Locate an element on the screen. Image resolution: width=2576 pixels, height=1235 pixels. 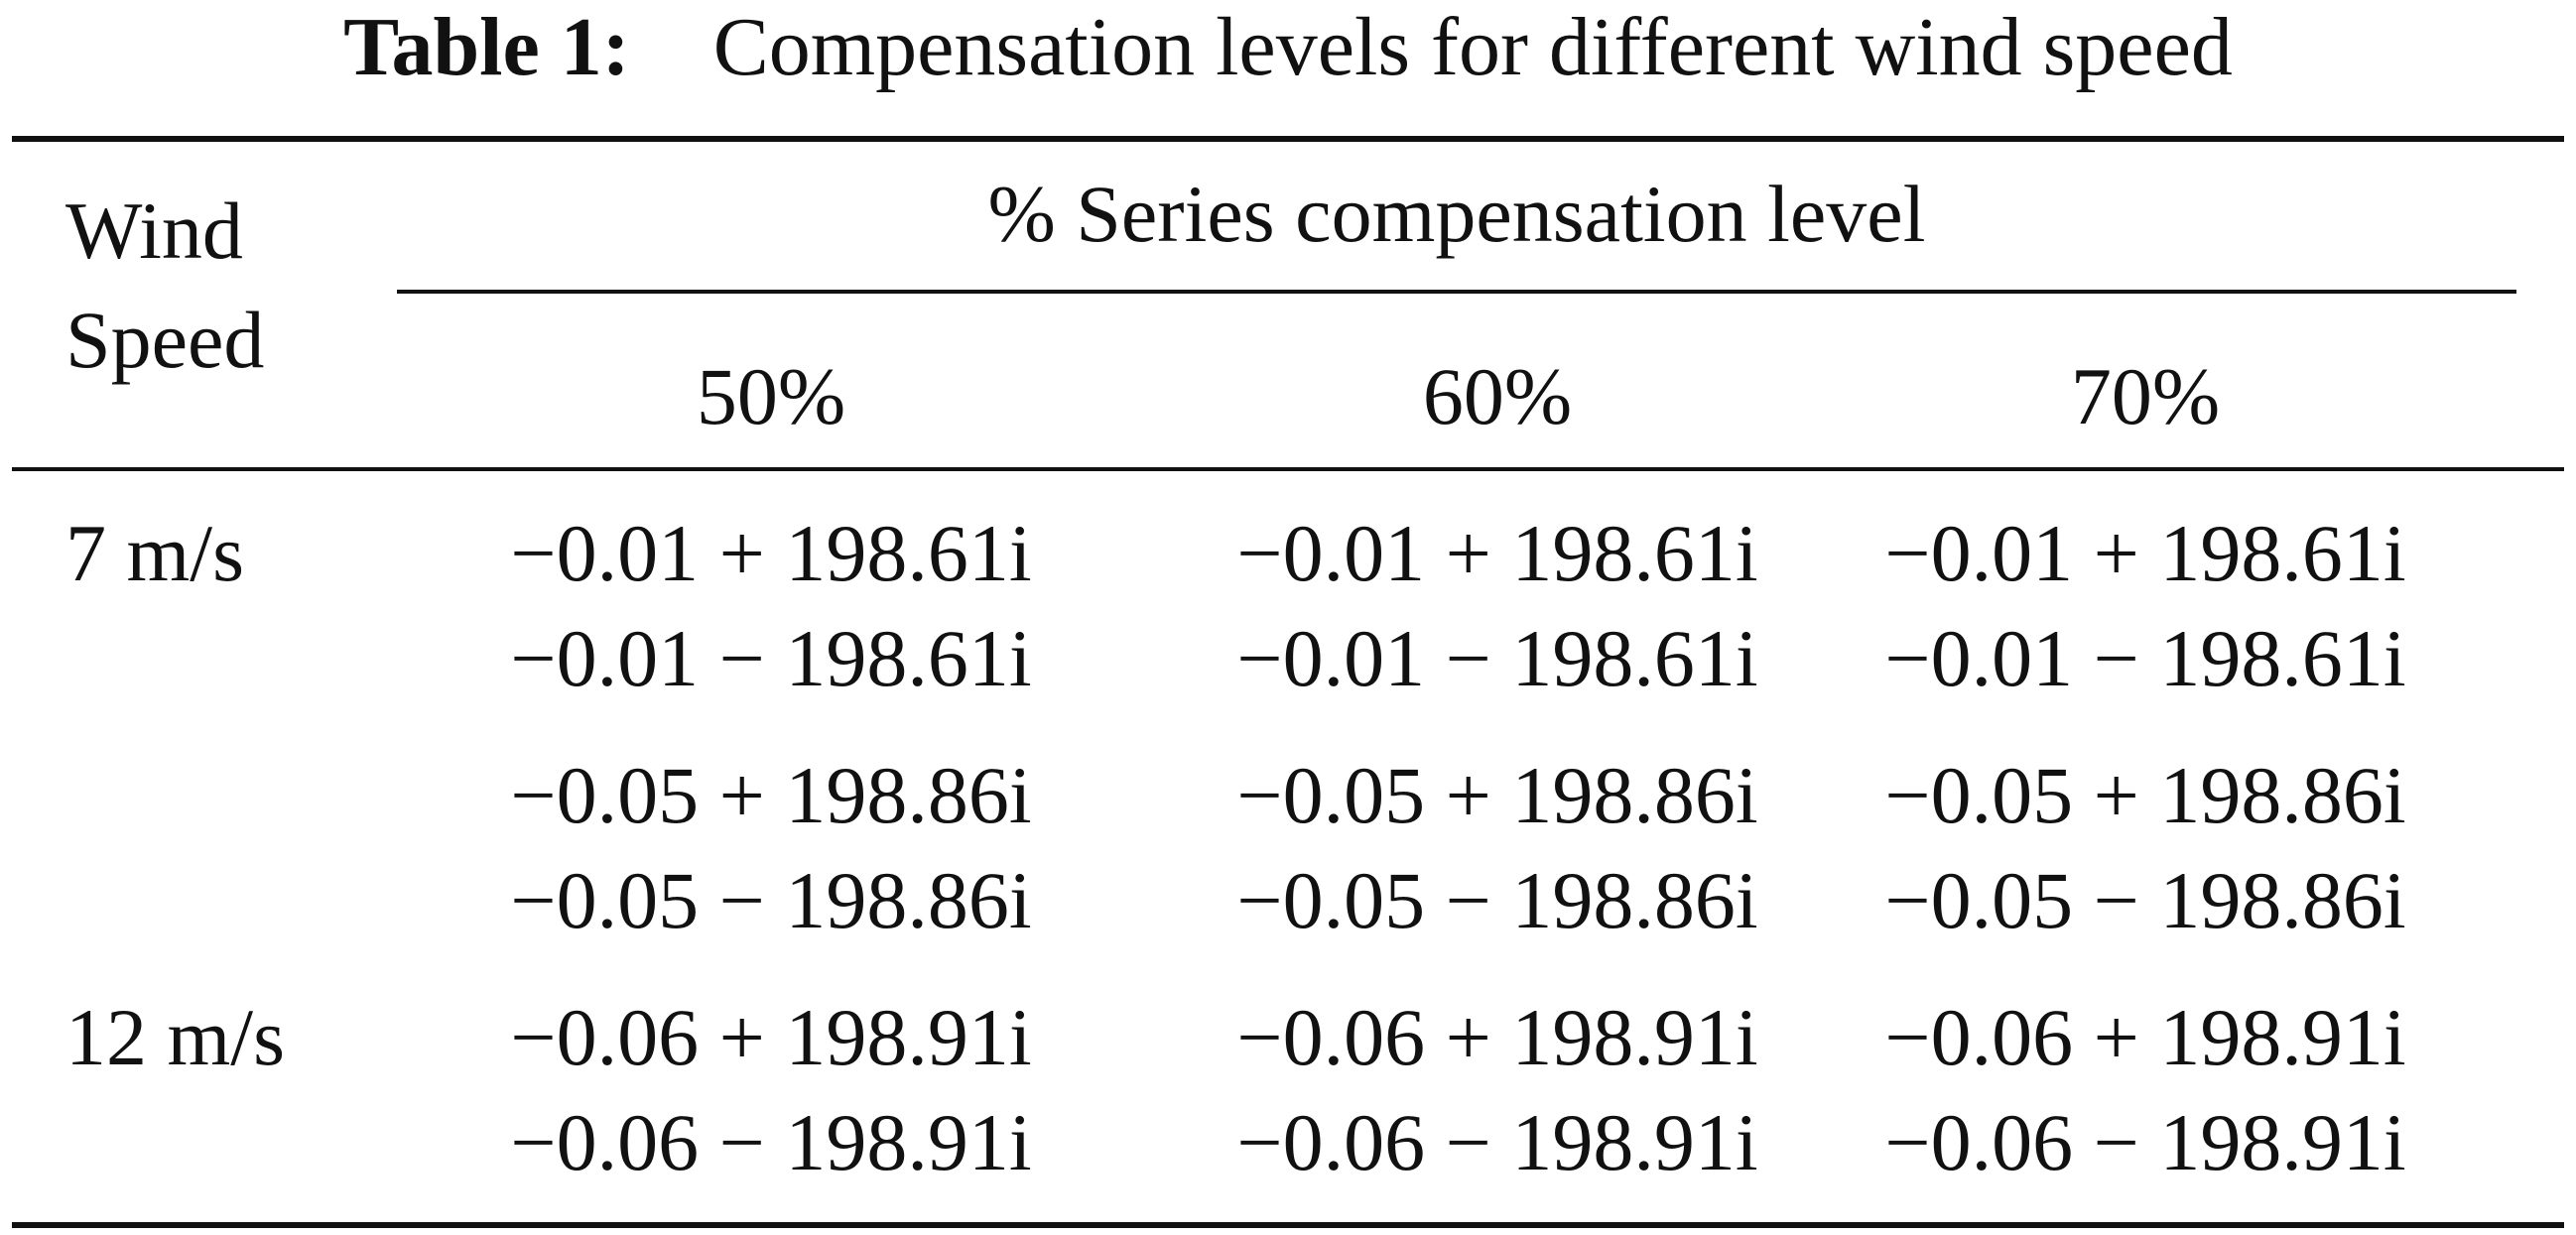
row-label-7-ms: 7 m/s is located at coordinates (155, 553).